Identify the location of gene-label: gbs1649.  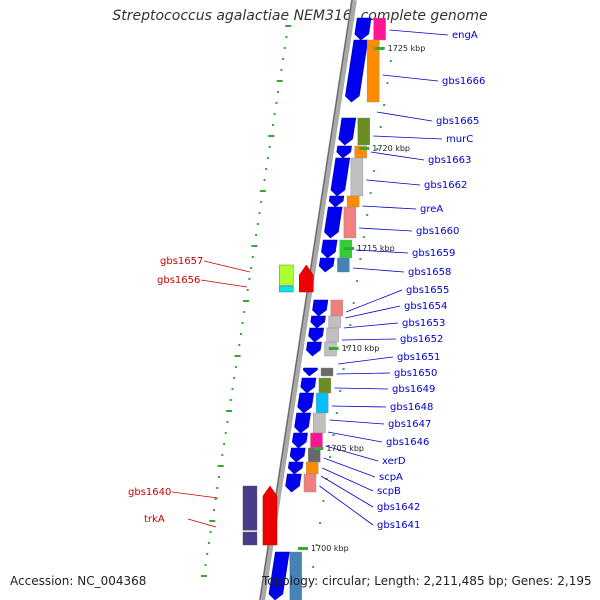
(413, 389).